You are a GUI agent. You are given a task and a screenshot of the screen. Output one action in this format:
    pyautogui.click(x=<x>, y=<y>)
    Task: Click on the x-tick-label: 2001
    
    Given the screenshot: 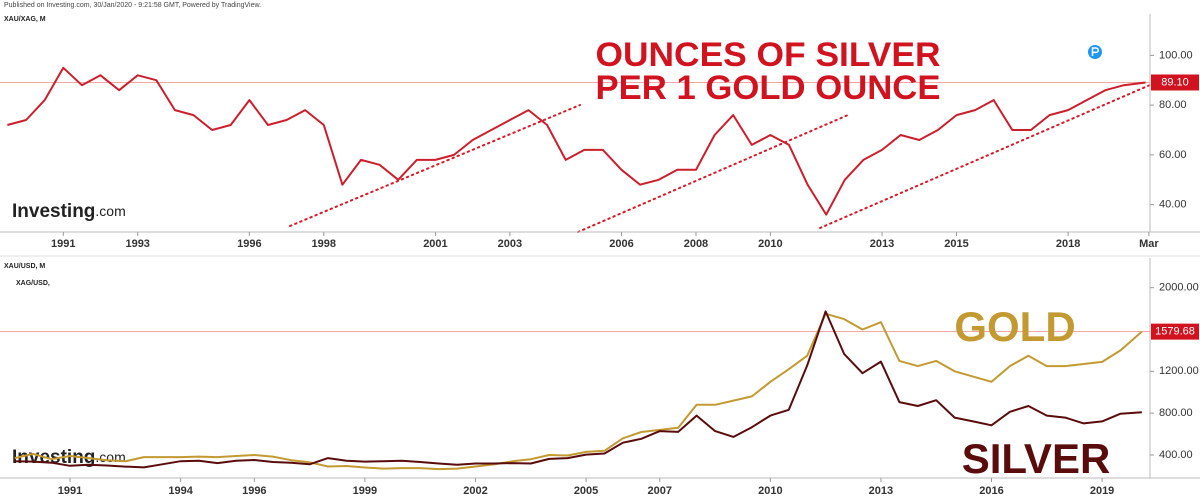 What is the action you would take?
    pyautogui.click(x=435, y=244)
    